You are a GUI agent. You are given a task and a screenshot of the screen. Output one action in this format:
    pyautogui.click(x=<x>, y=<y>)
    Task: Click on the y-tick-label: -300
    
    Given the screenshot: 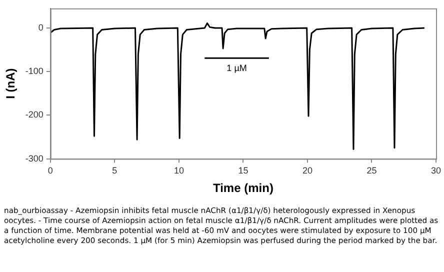 What is the action you would take?
    pyautogui.click(x=34, y=158)
    